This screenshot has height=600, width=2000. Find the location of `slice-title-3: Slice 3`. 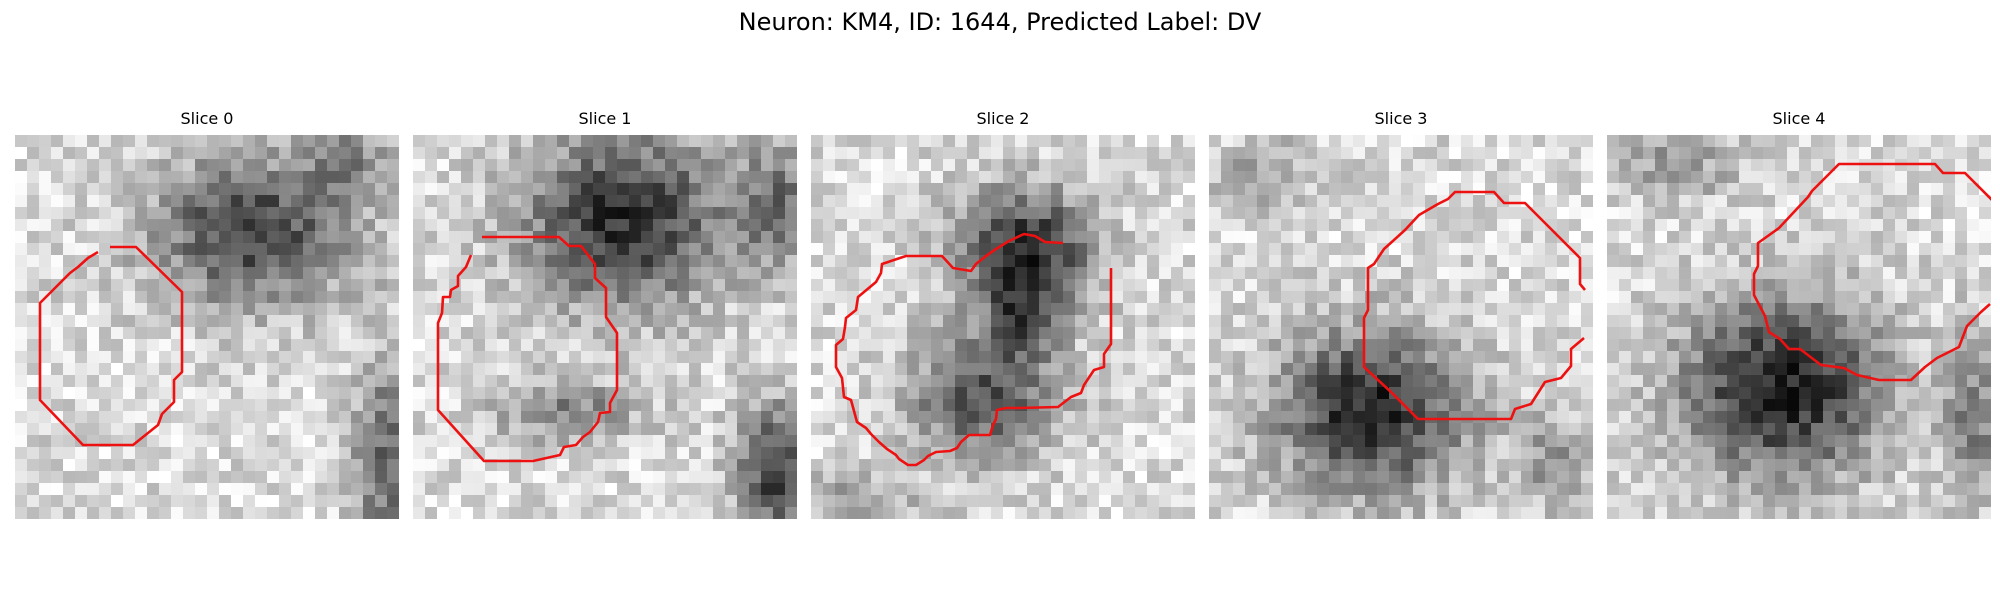

slice-title-3: Slice 3 is located at coordinates (1401, 118).